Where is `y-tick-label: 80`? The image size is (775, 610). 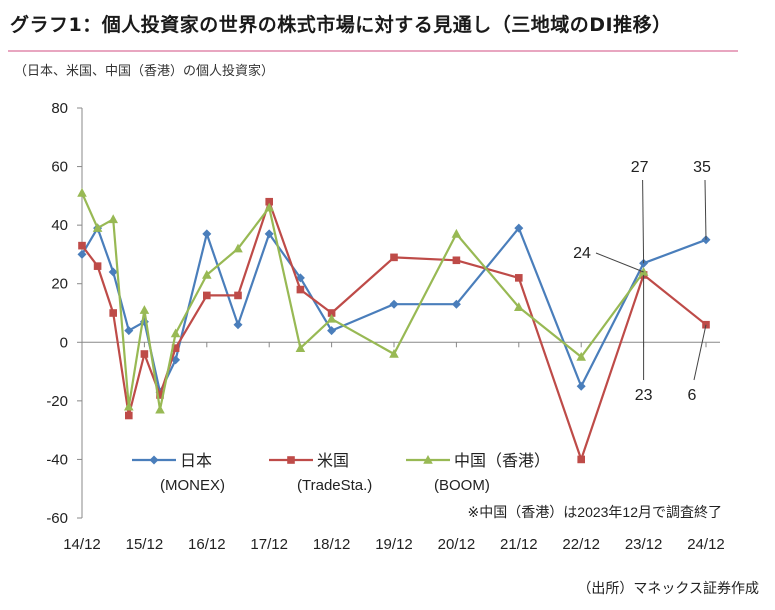
y-tick-label: 80 is located at coordinates (59, 108).